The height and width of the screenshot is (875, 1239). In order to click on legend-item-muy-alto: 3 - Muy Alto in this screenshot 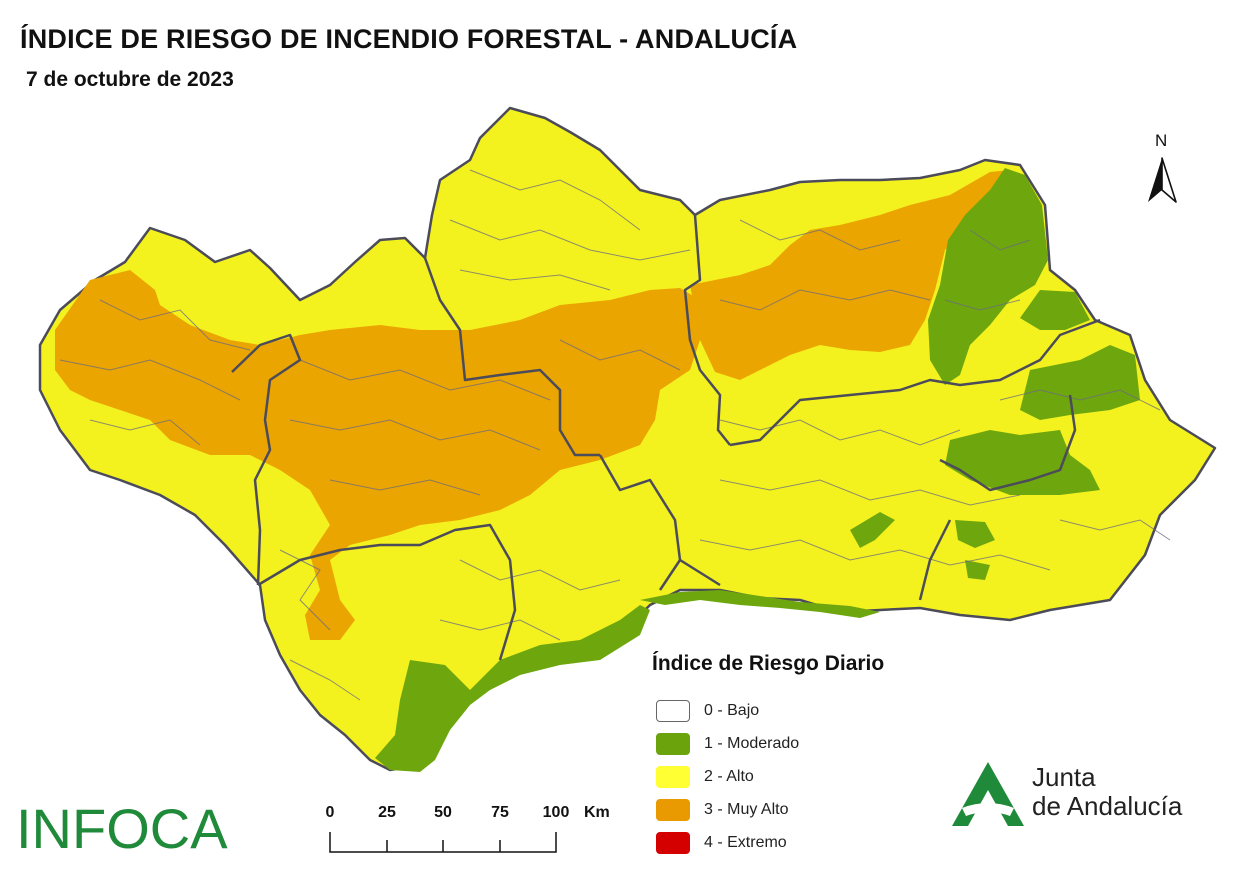, I will do `click(802, 809)`.